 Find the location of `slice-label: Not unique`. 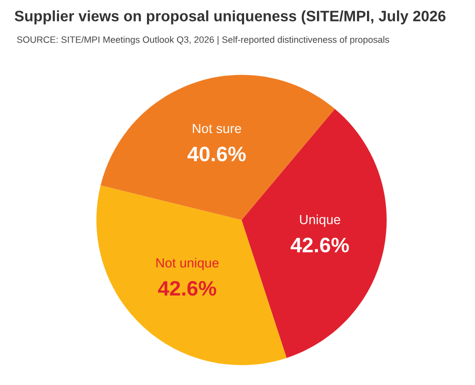

slice-label: Not unique is located at coordinates (187, 264).